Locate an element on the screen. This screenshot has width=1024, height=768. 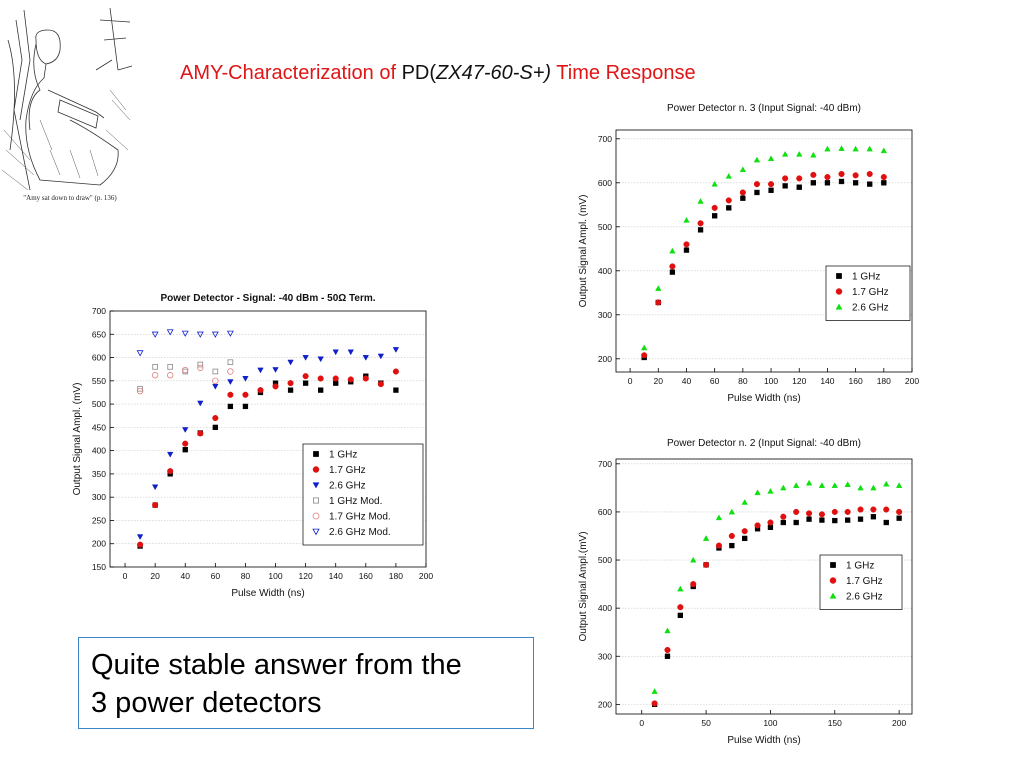
x-tick-label: 20 is located at coordinates (659, 381).